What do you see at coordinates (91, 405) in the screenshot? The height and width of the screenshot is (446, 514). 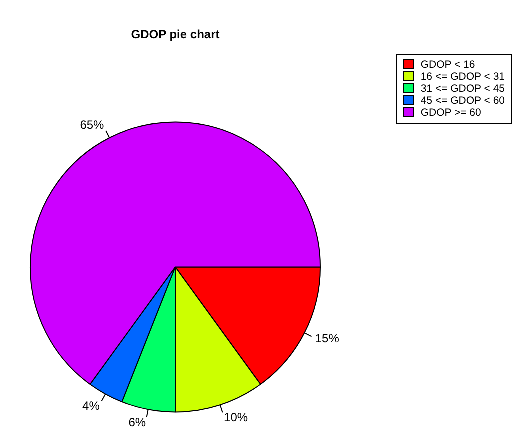 I see `data-label: 4%` at bounding box center [91, 405].